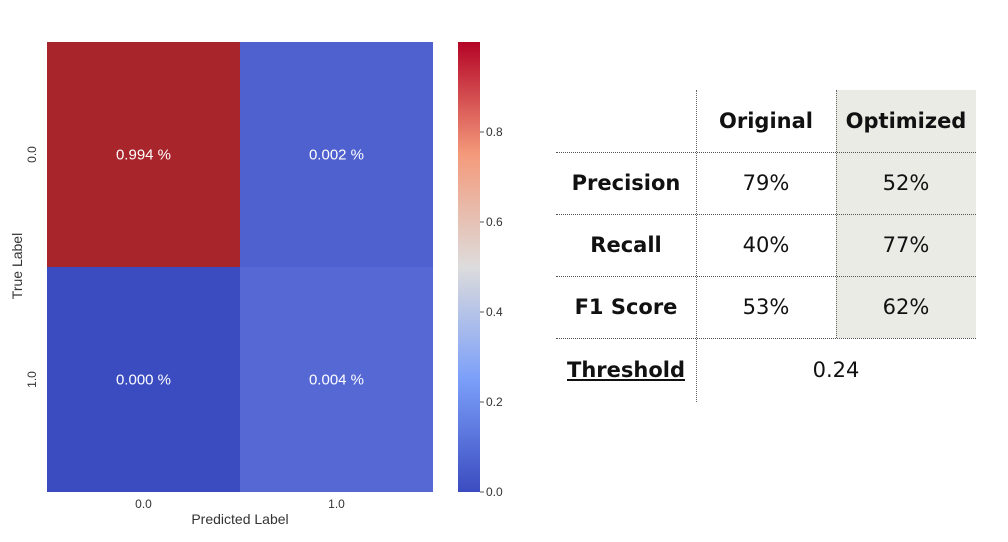 The height and width of the screenshot is (542, 1008). What do you see at coordinates (906, 183) in the screenshot?
I see `precision-optimized: 52%` at bounding box center [906, 183].